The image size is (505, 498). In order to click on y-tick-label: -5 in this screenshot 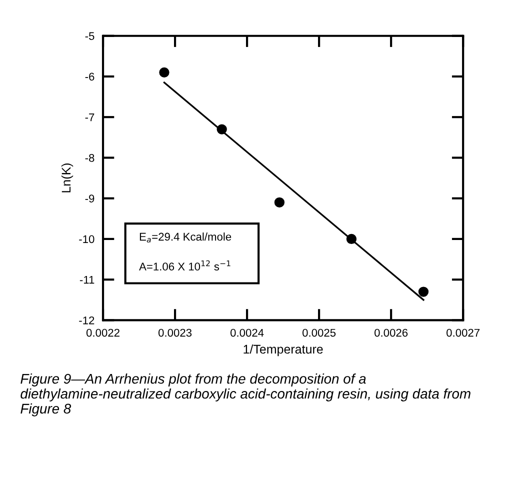, I will do `click(89, 36)`.